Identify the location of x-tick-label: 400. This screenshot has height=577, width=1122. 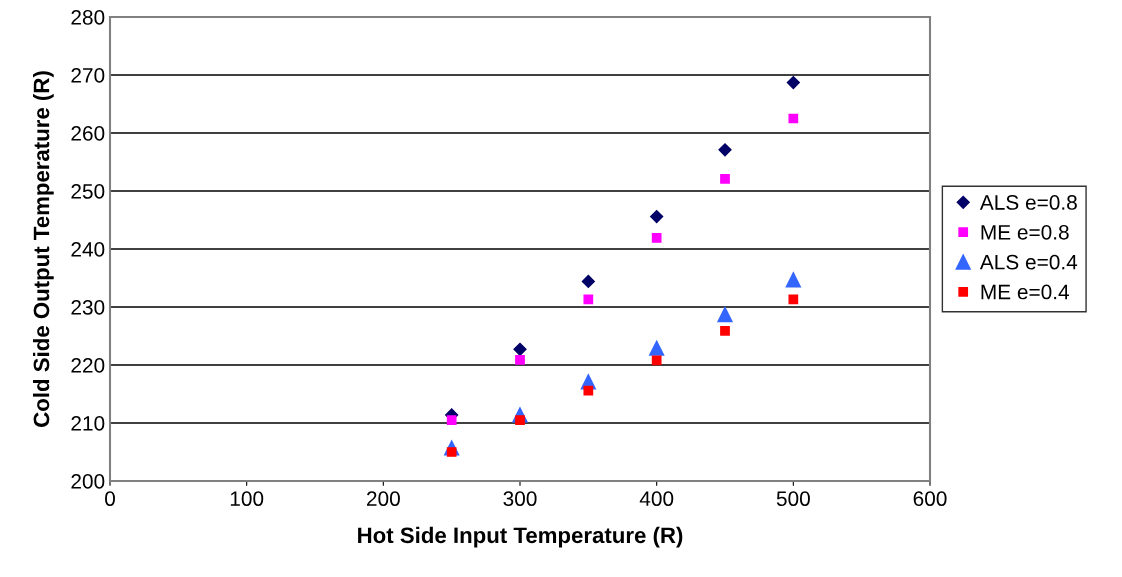
(656, 499).